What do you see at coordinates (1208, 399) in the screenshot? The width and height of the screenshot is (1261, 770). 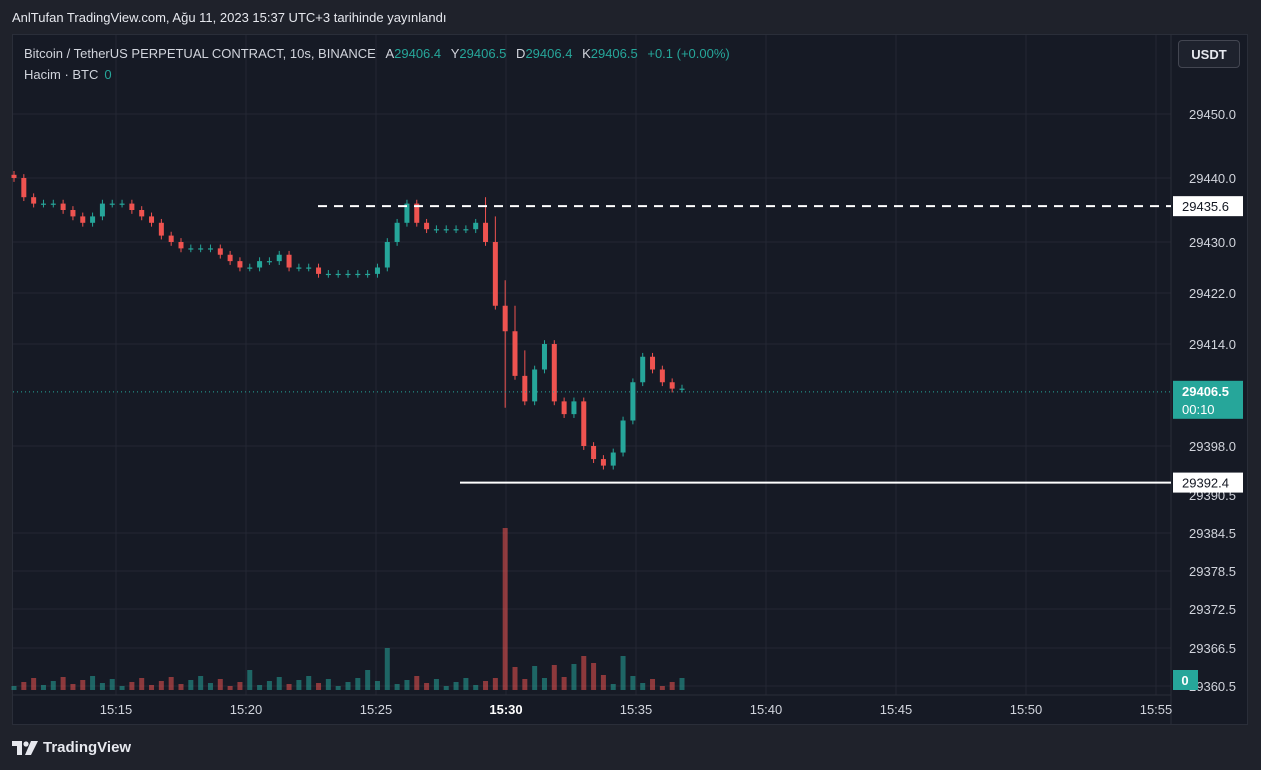 I see `last-price-tag` at bounding box center [1208, 399].